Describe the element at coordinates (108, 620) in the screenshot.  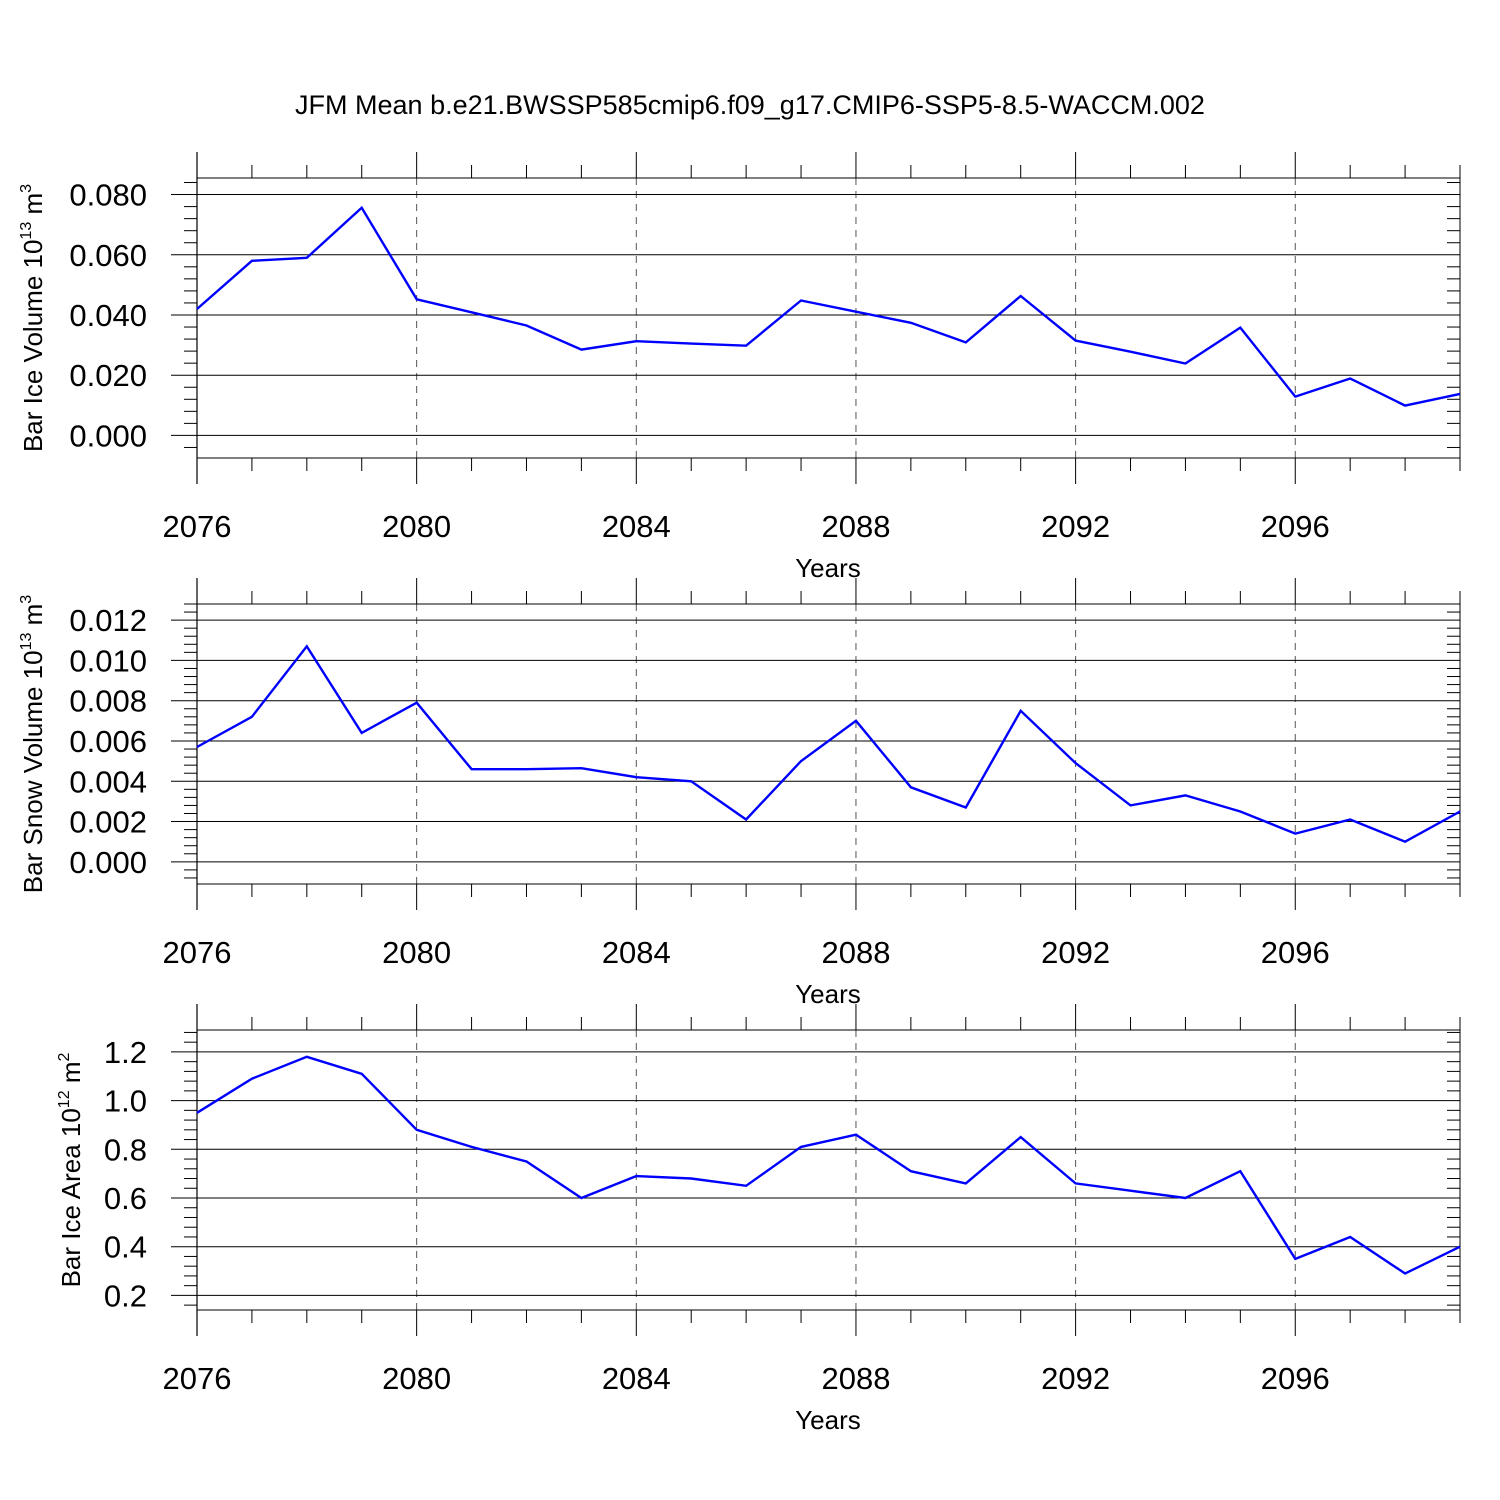
I see `y-tick-label: 0.012` at that location.